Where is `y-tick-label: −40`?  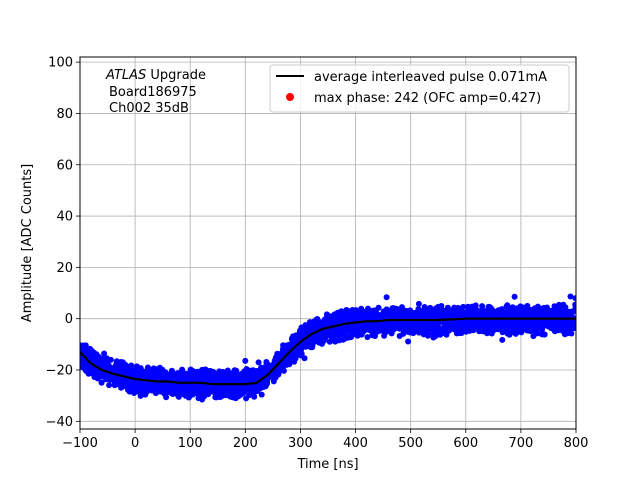 y-tick-label: −40 is located at coordinates (59, 422).